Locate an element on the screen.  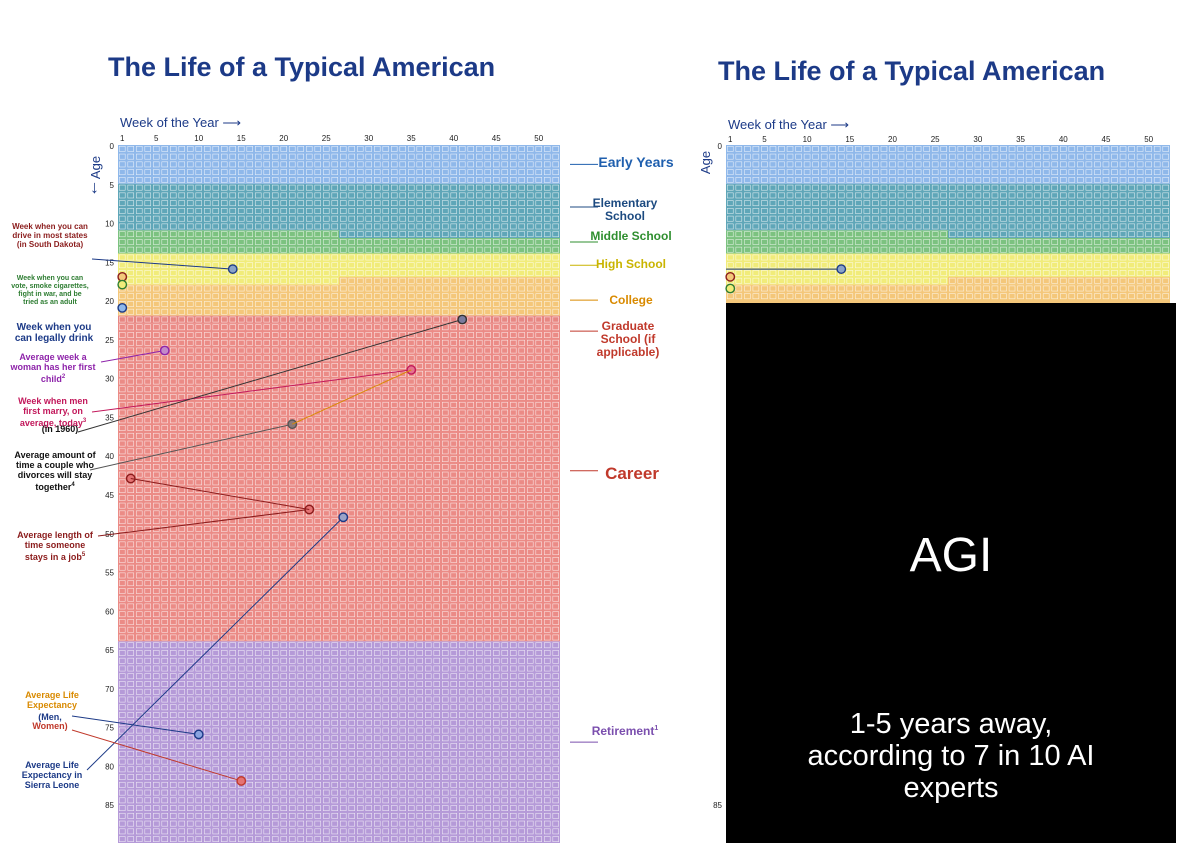
age-tick-label: 70 is located at coordinates (109, 689).